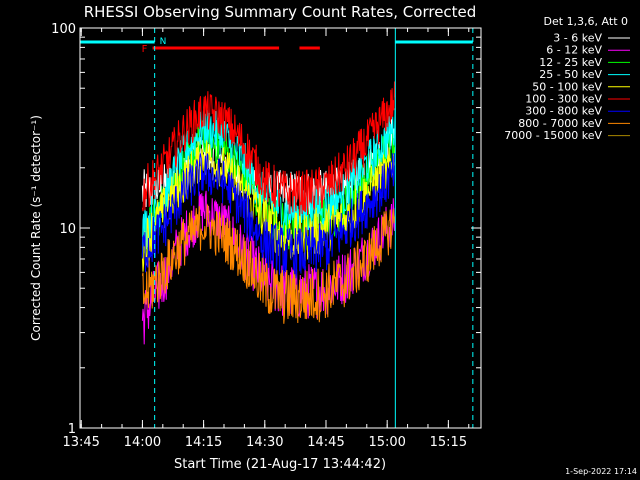 This screenshot has width=640, height=480. Describe the element at coordinates (386, 442) in the screenshot. I see `x-tick-label: 15:00` at that location.